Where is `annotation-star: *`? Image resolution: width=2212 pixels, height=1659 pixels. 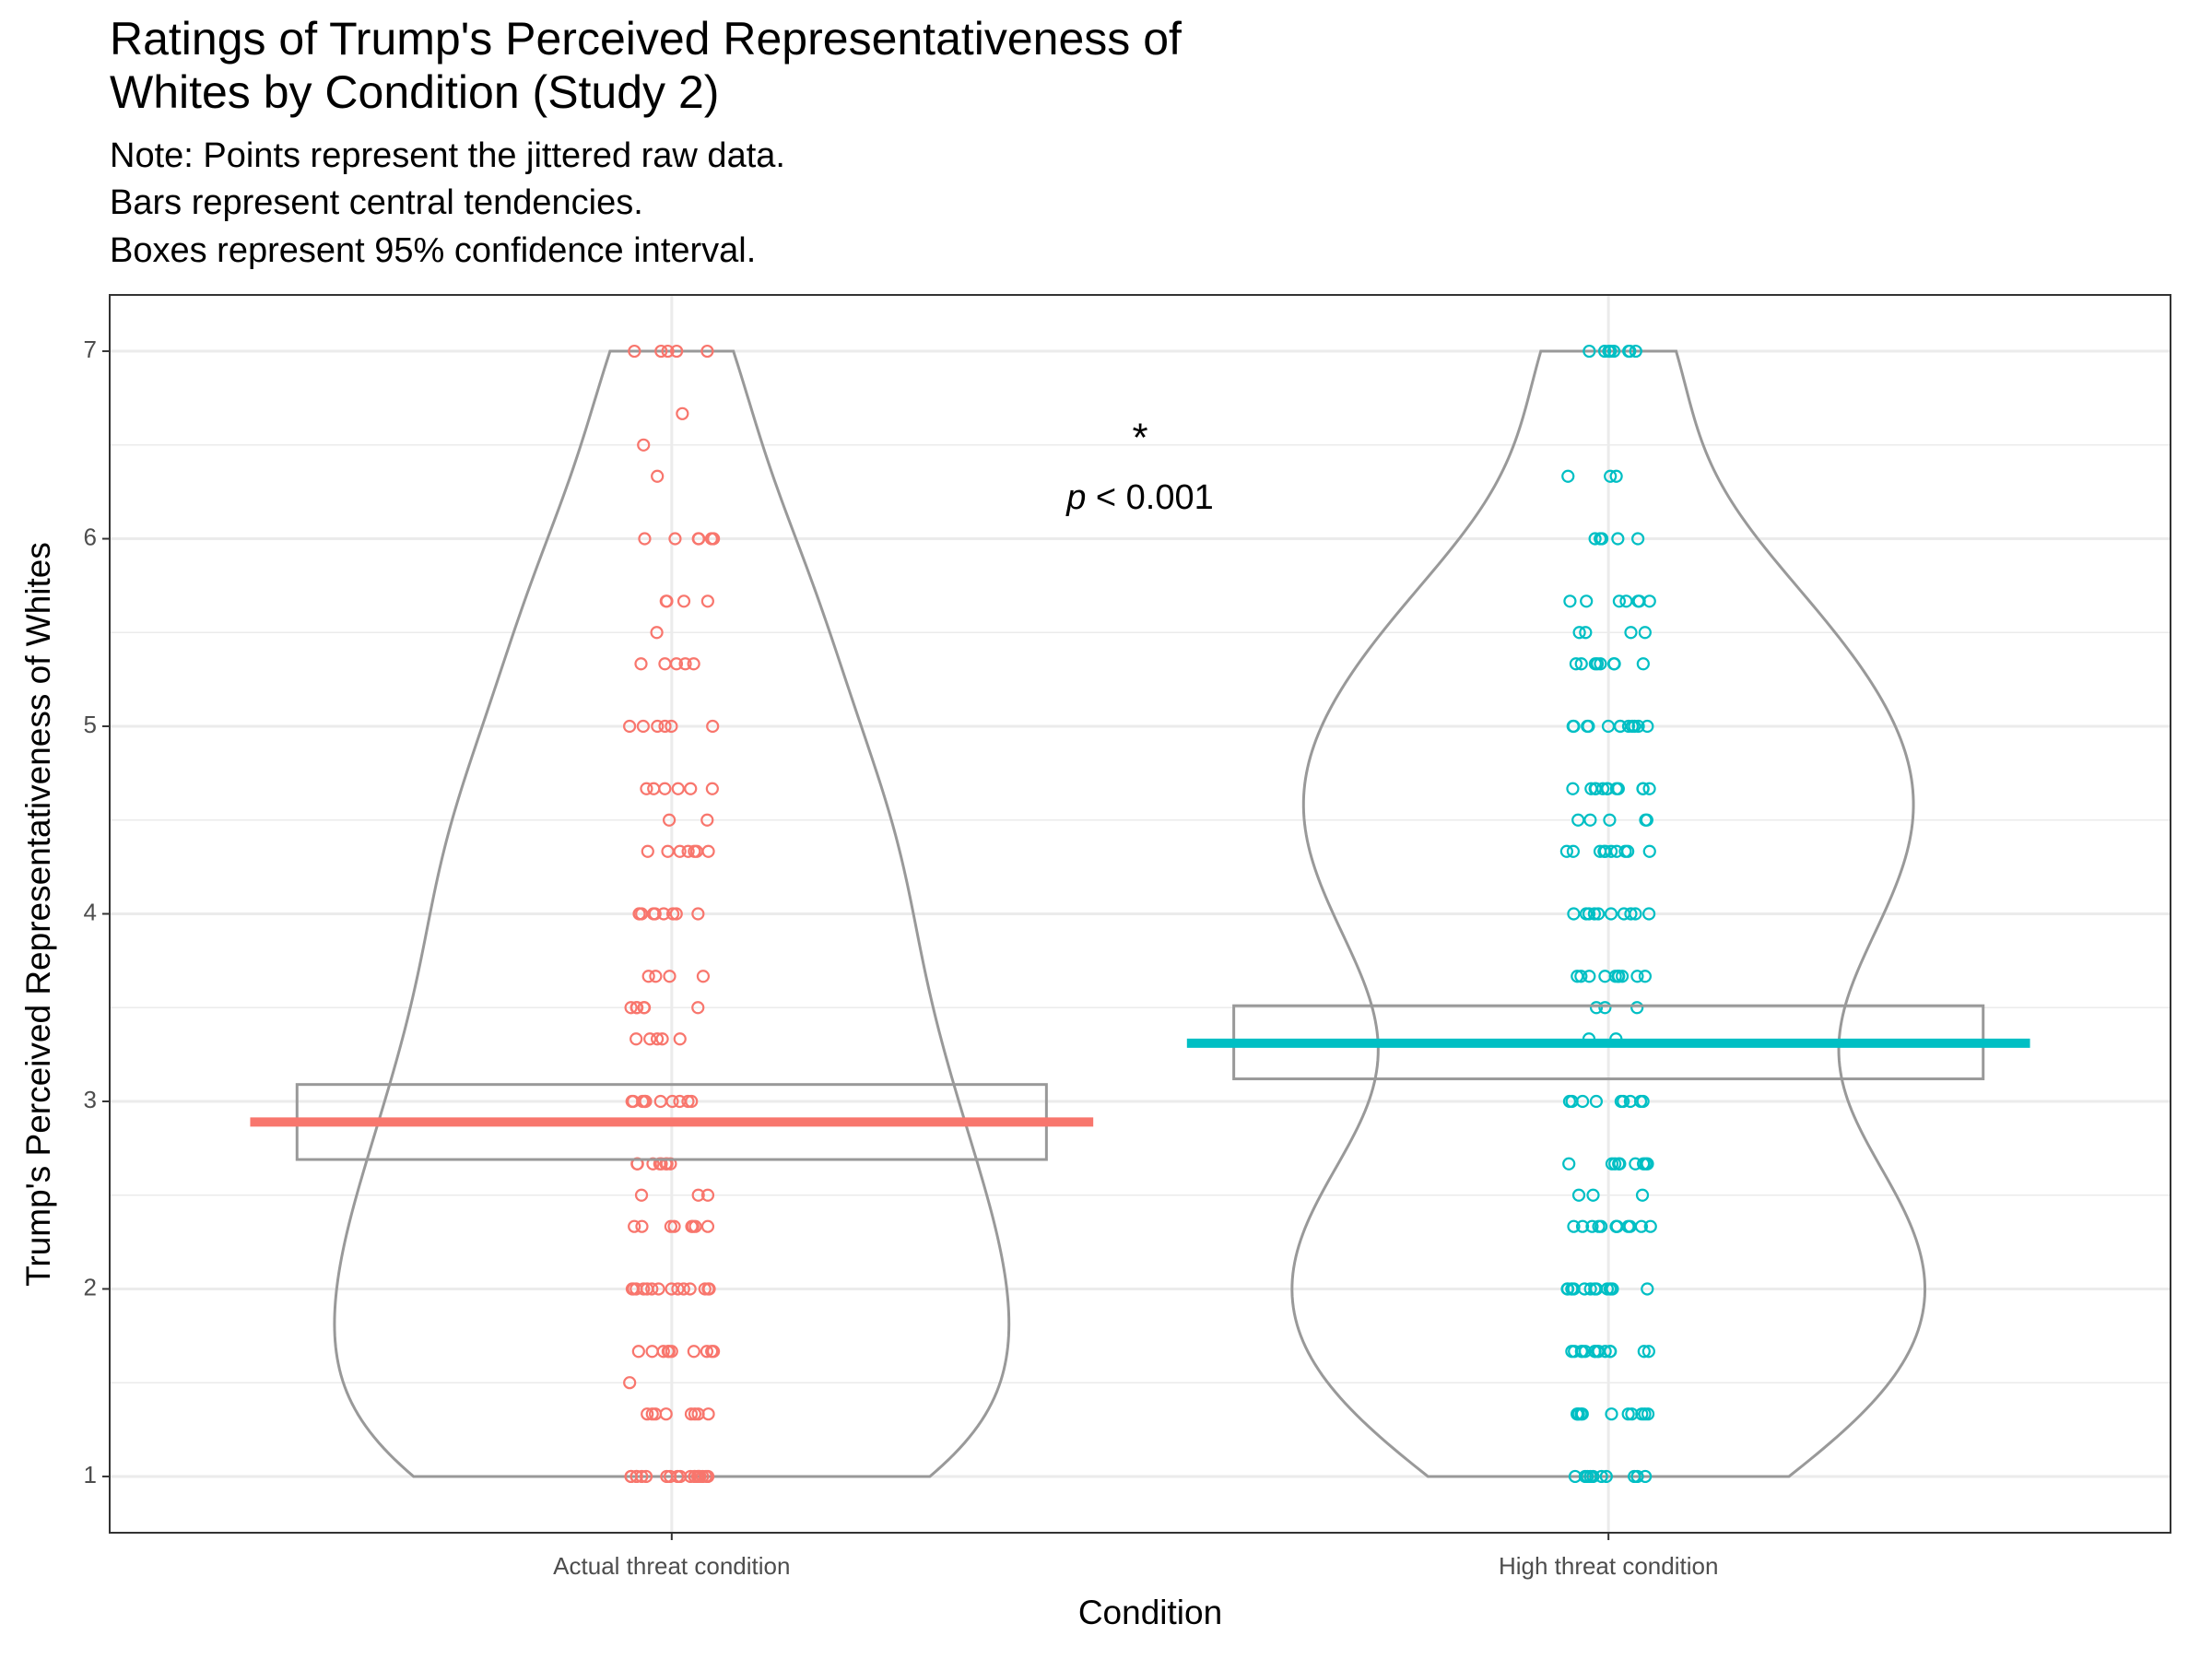
annotation-star: * is located at coordinates (1139, 438).